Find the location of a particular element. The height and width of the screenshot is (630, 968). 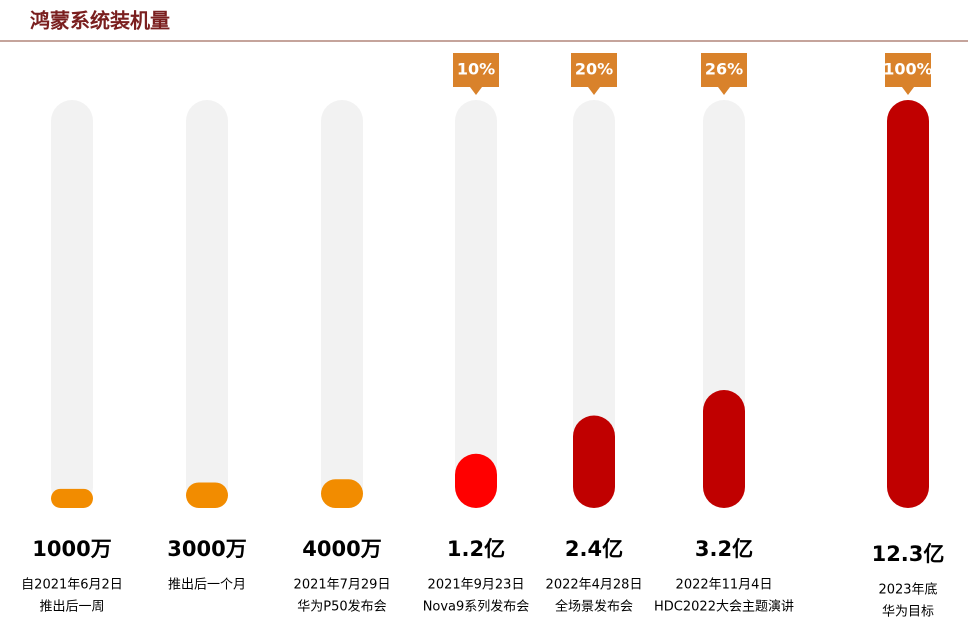

description: 2022年11月4日 is located at coordinates (724, 585).